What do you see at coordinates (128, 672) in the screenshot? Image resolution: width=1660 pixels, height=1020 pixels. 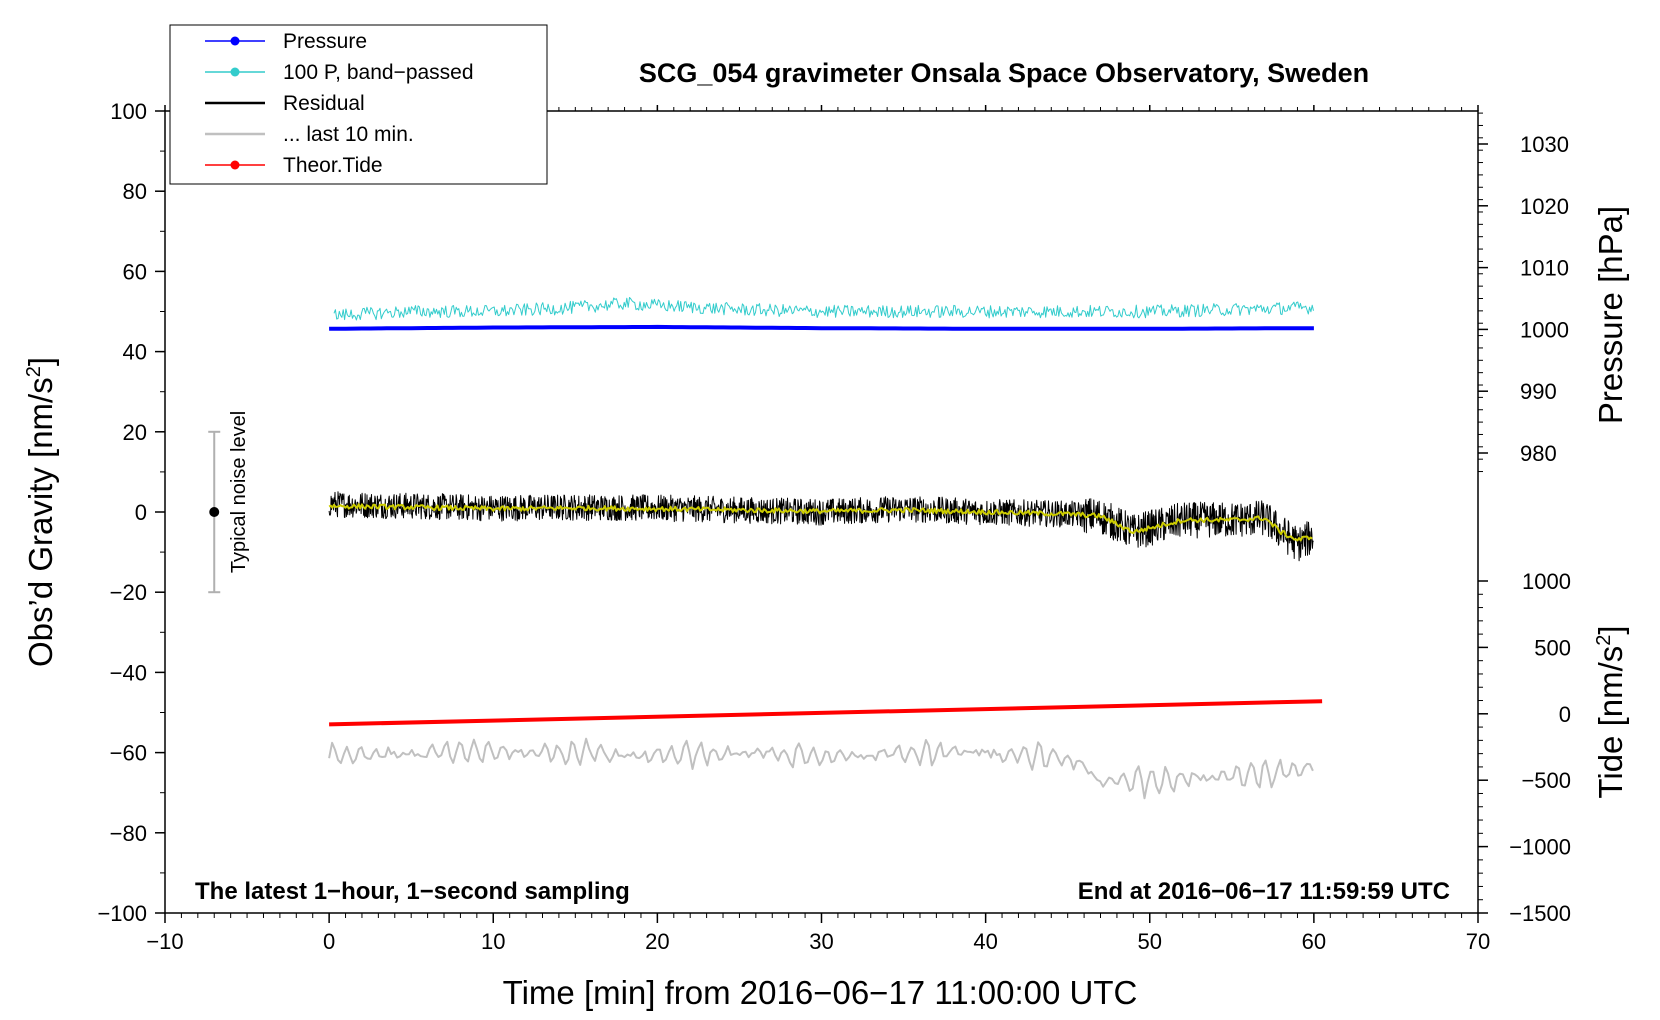 I see `y-left-tick-label: −40` at bounding box center [128, 672].